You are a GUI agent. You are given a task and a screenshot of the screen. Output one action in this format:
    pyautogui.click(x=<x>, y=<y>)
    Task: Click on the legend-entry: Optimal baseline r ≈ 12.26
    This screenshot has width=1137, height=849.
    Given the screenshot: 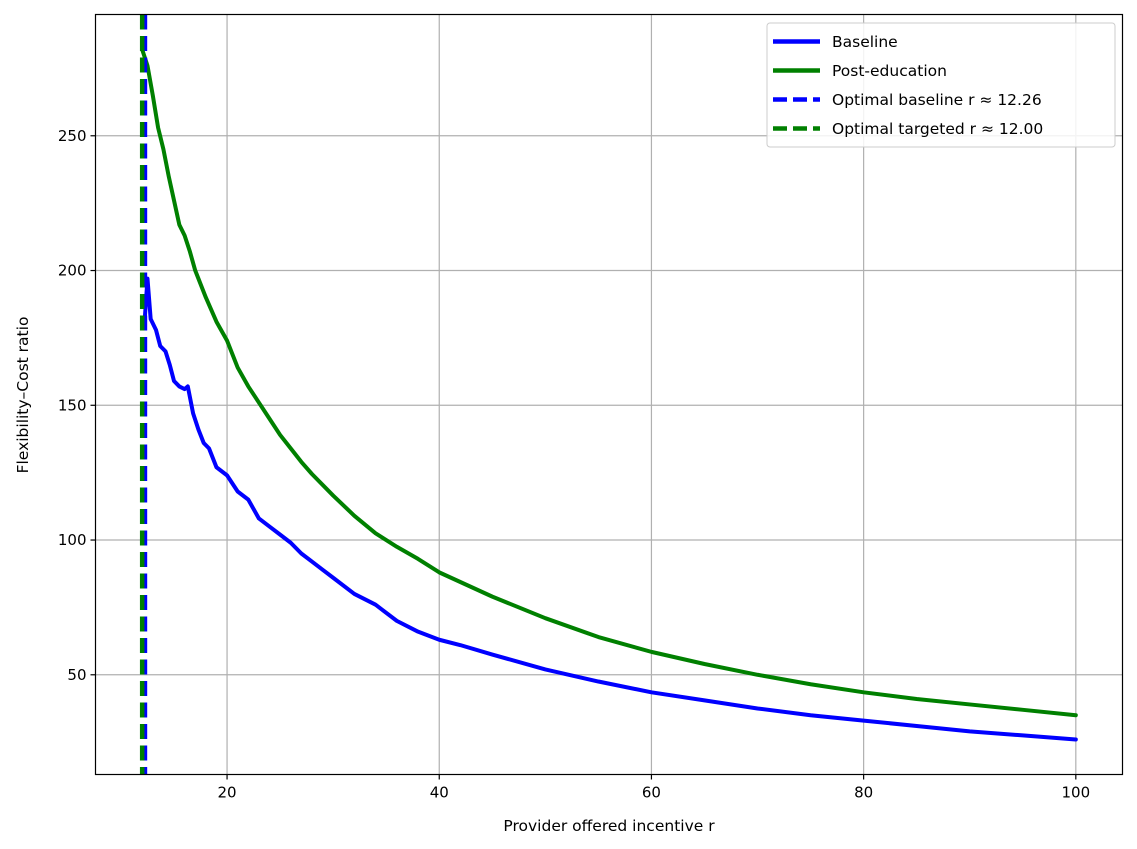 What is the action you would take?
    pyautogui.click(x=907, y=100)
    